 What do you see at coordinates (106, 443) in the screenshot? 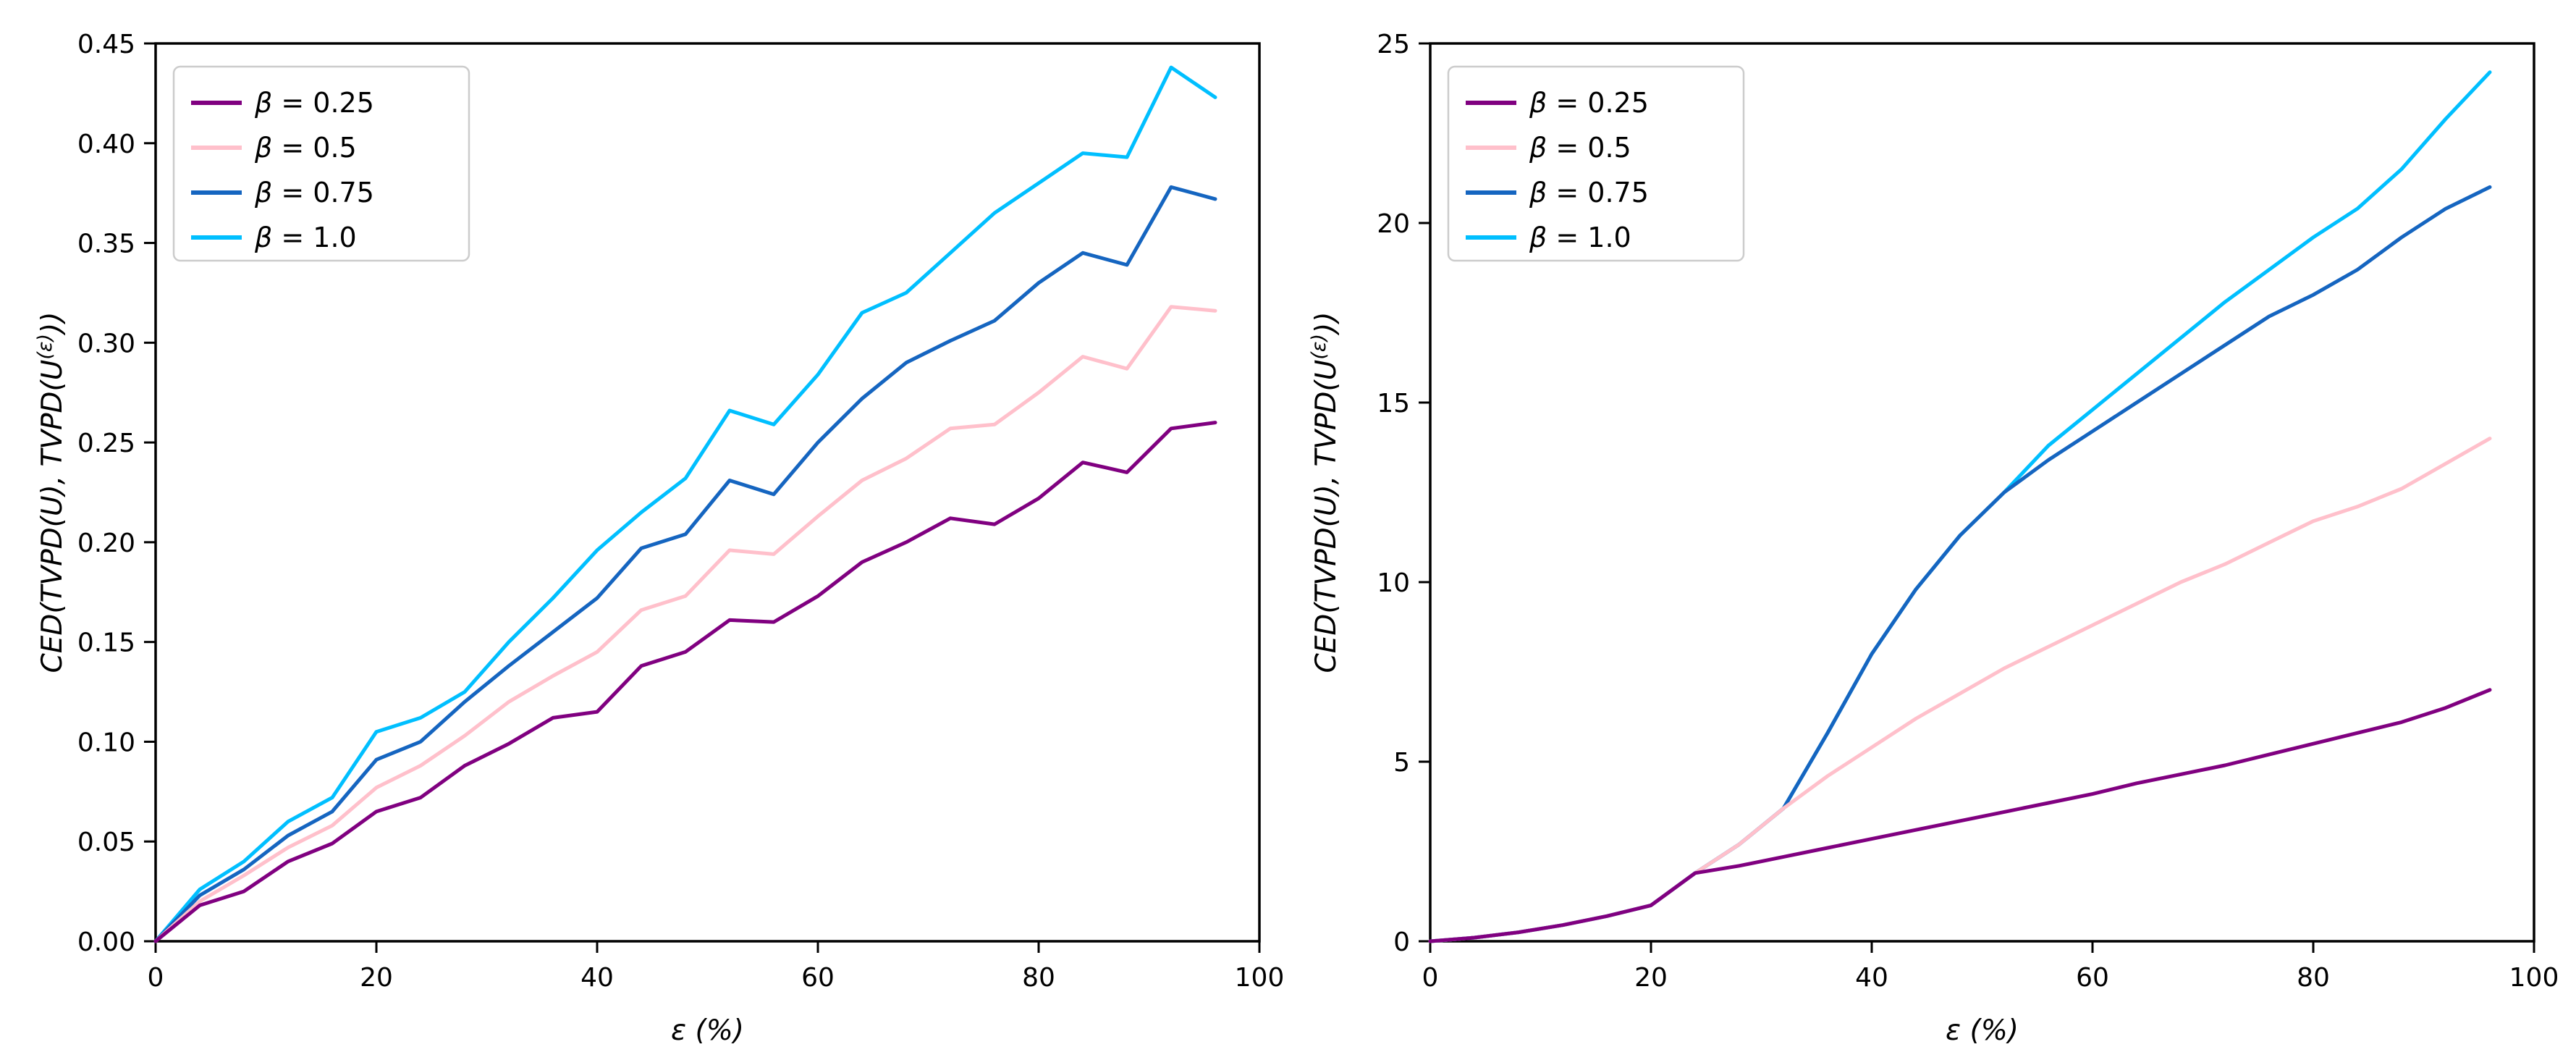
I see `y-tick-label: 0.25` at bounding box center [106, 443].